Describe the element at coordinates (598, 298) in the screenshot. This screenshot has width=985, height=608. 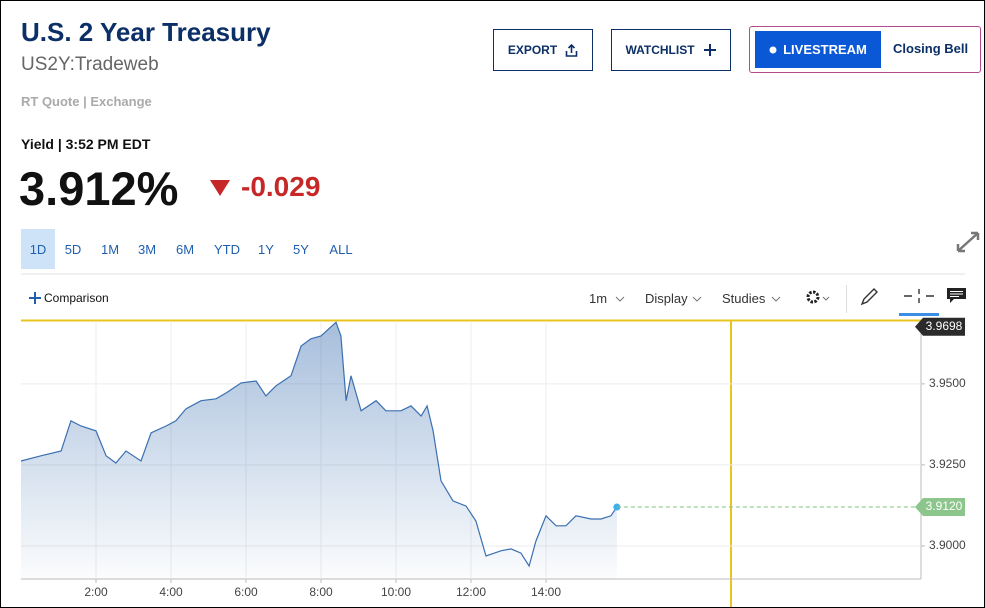
I see `interval-label: 1m` at that location.